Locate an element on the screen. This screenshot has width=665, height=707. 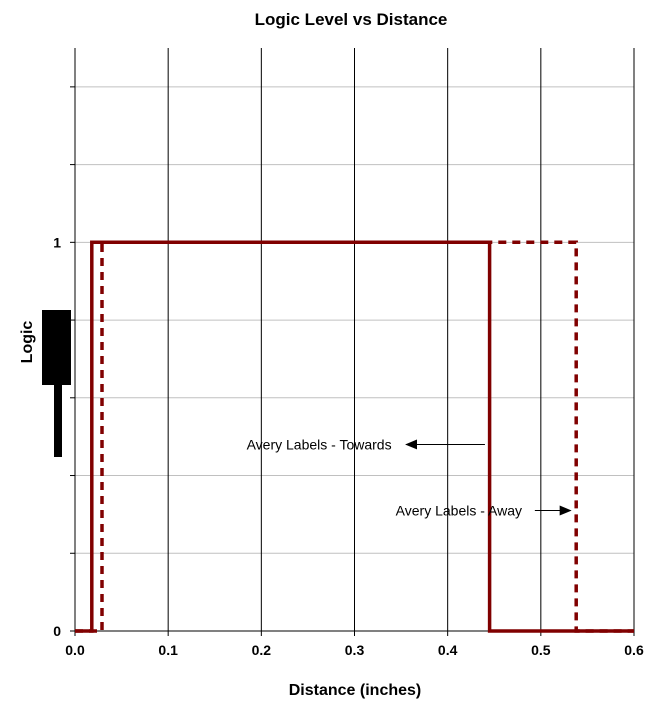
x-tick-label: 0.0 is located at coordinates (75, 650).